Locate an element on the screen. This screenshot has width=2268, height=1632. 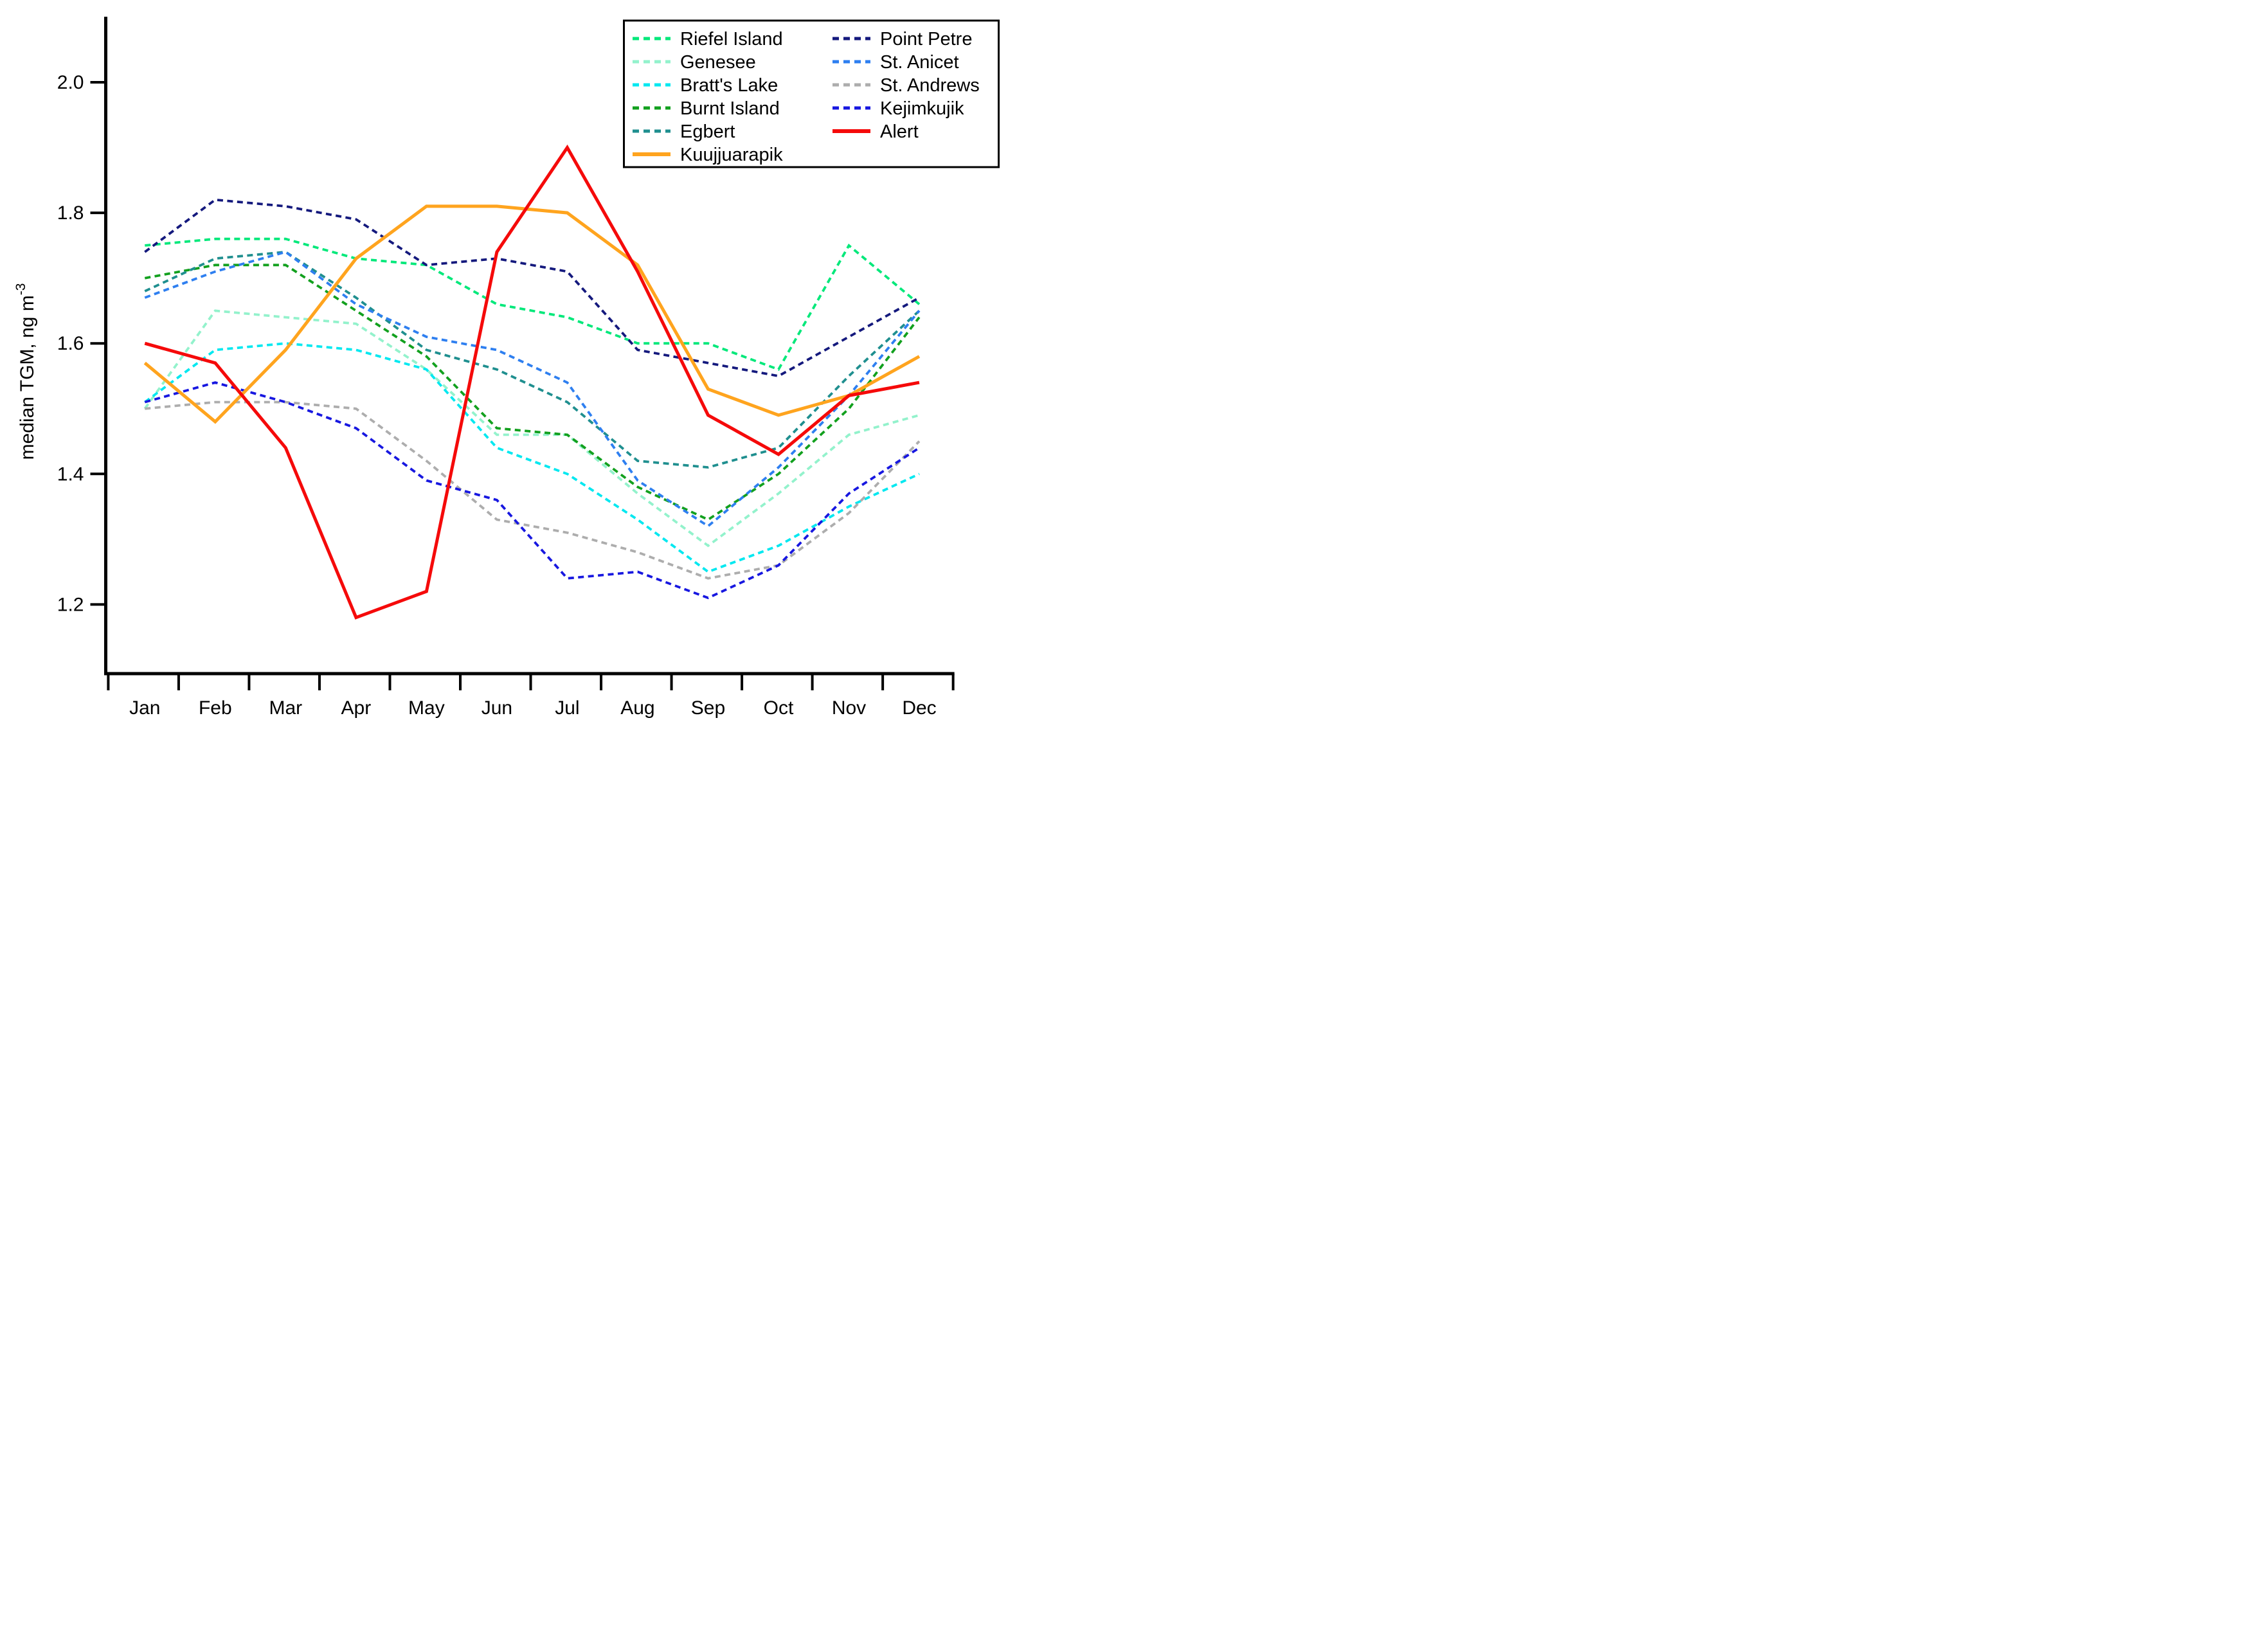
series-line-st-anicet is located at coordinates (533, 389).